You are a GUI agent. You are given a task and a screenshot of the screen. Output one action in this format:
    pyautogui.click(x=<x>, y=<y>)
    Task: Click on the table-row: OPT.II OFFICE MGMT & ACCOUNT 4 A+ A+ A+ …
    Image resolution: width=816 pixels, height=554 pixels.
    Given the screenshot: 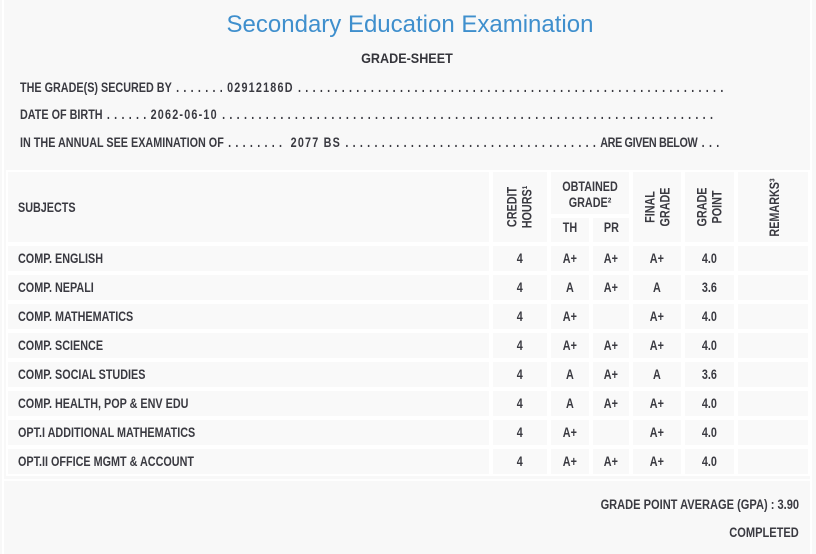 What is the action you would take?
    pyautogui.click(x=408, y=461)
    